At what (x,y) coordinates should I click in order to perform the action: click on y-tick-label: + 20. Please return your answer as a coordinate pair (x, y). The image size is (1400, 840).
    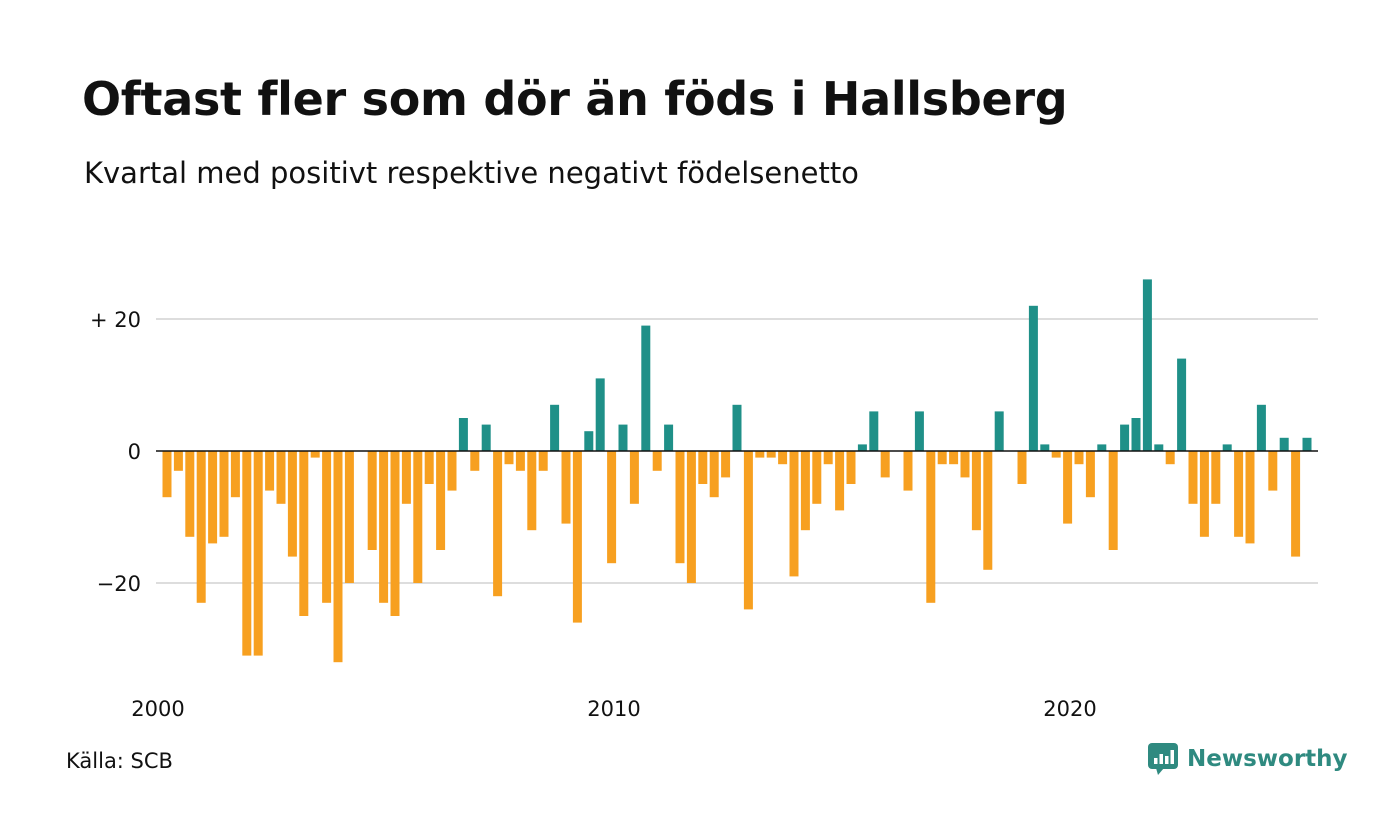
    Looking at the image, I should click on (115, 320).